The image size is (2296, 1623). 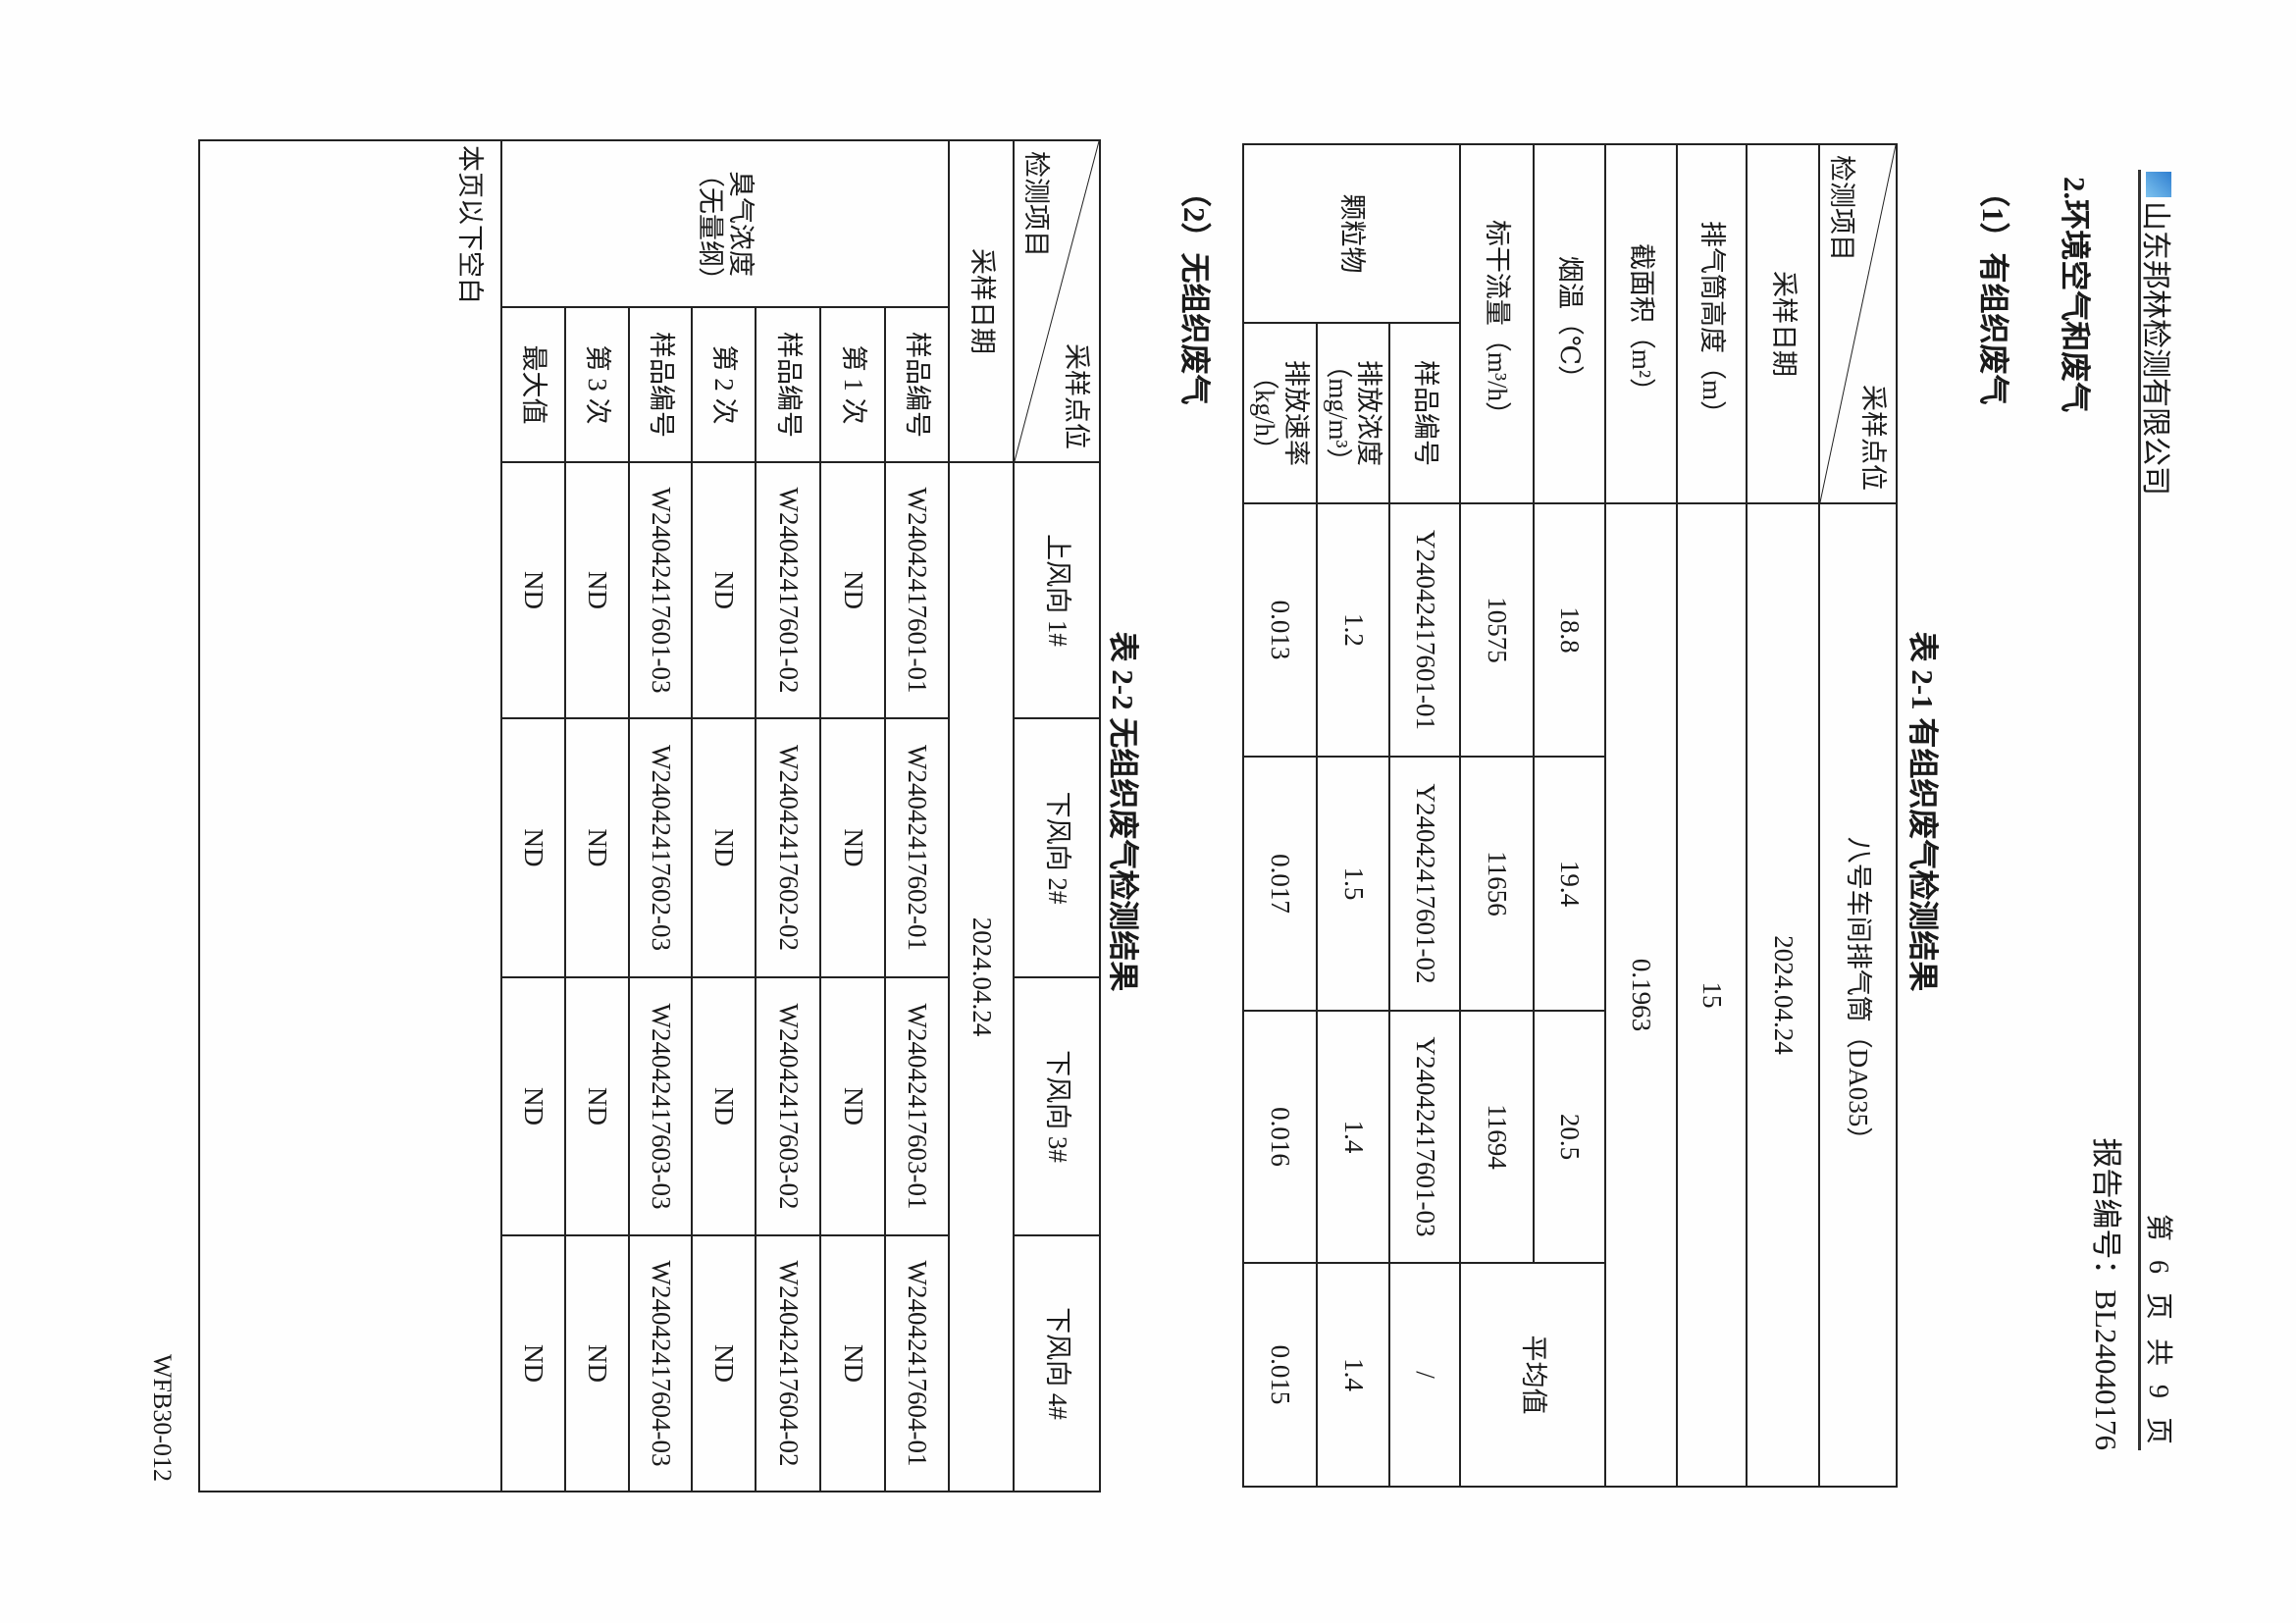 I want to click on sample-id: W24042417601-03, so click(x=660, y=590).